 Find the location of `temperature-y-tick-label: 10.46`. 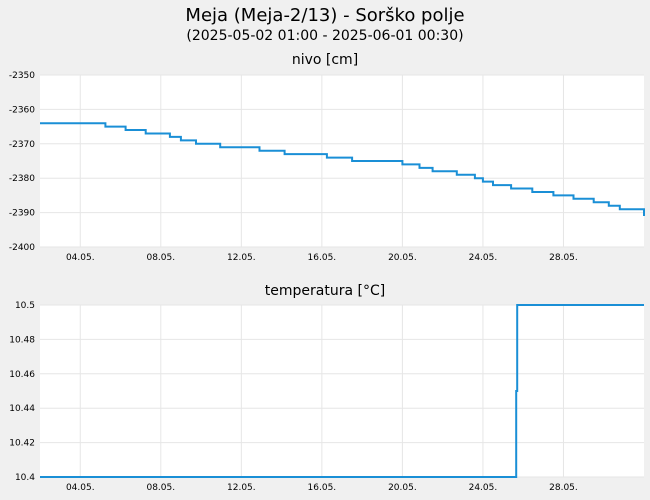

temperature-y-tick-label: 10.46 is located at coordinates (22, 375).